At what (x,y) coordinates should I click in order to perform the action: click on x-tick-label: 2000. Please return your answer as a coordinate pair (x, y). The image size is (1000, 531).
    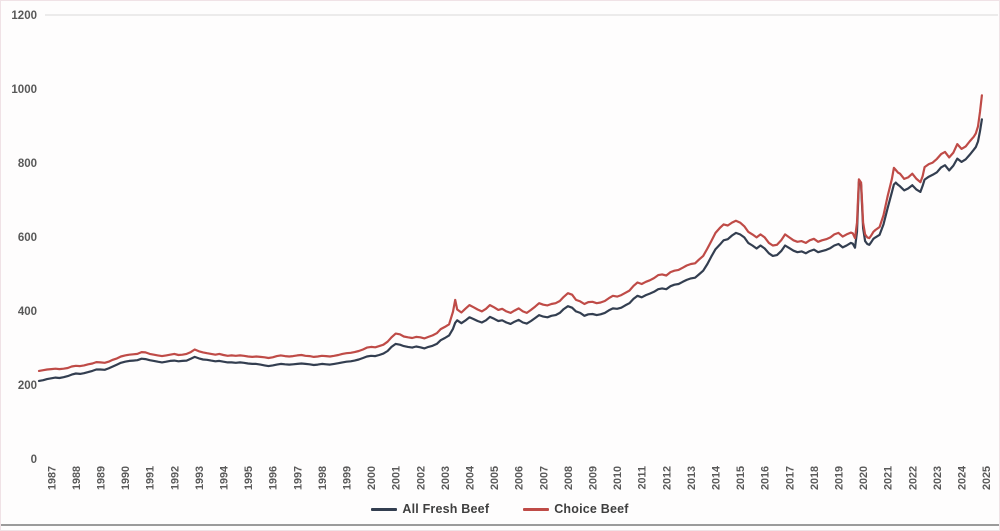
    Looking at the image, I should click on (372, 478).